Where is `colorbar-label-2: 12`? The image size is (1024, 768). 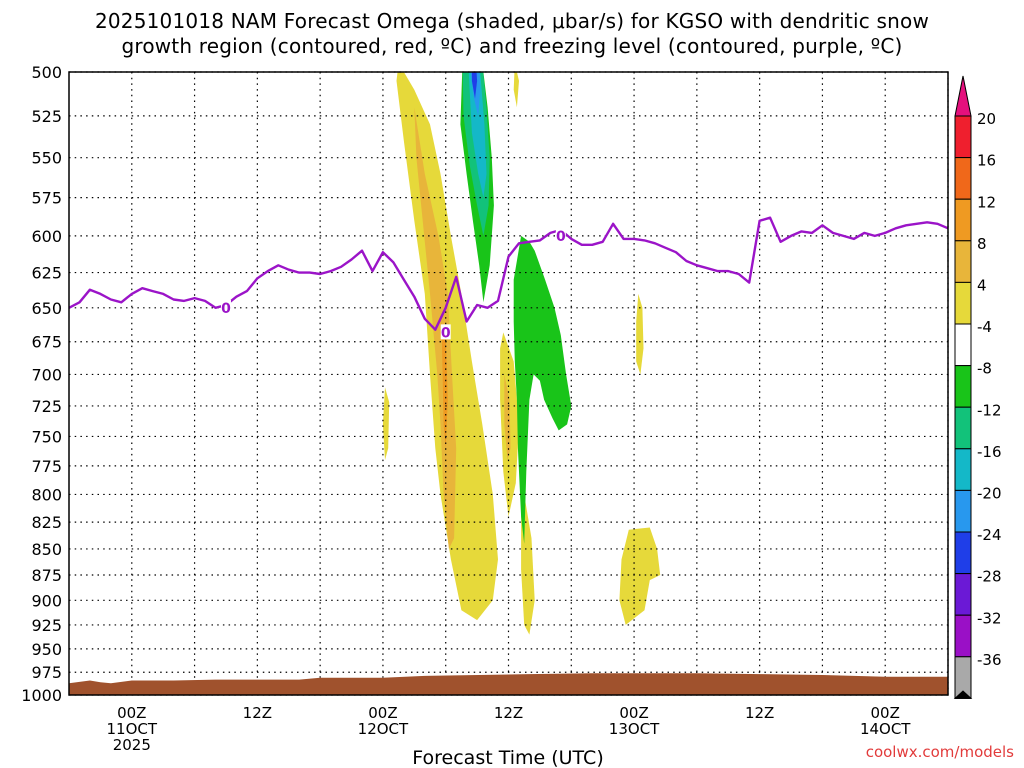 colorbar-label-2: 12 is located at coordinates (986, 202).